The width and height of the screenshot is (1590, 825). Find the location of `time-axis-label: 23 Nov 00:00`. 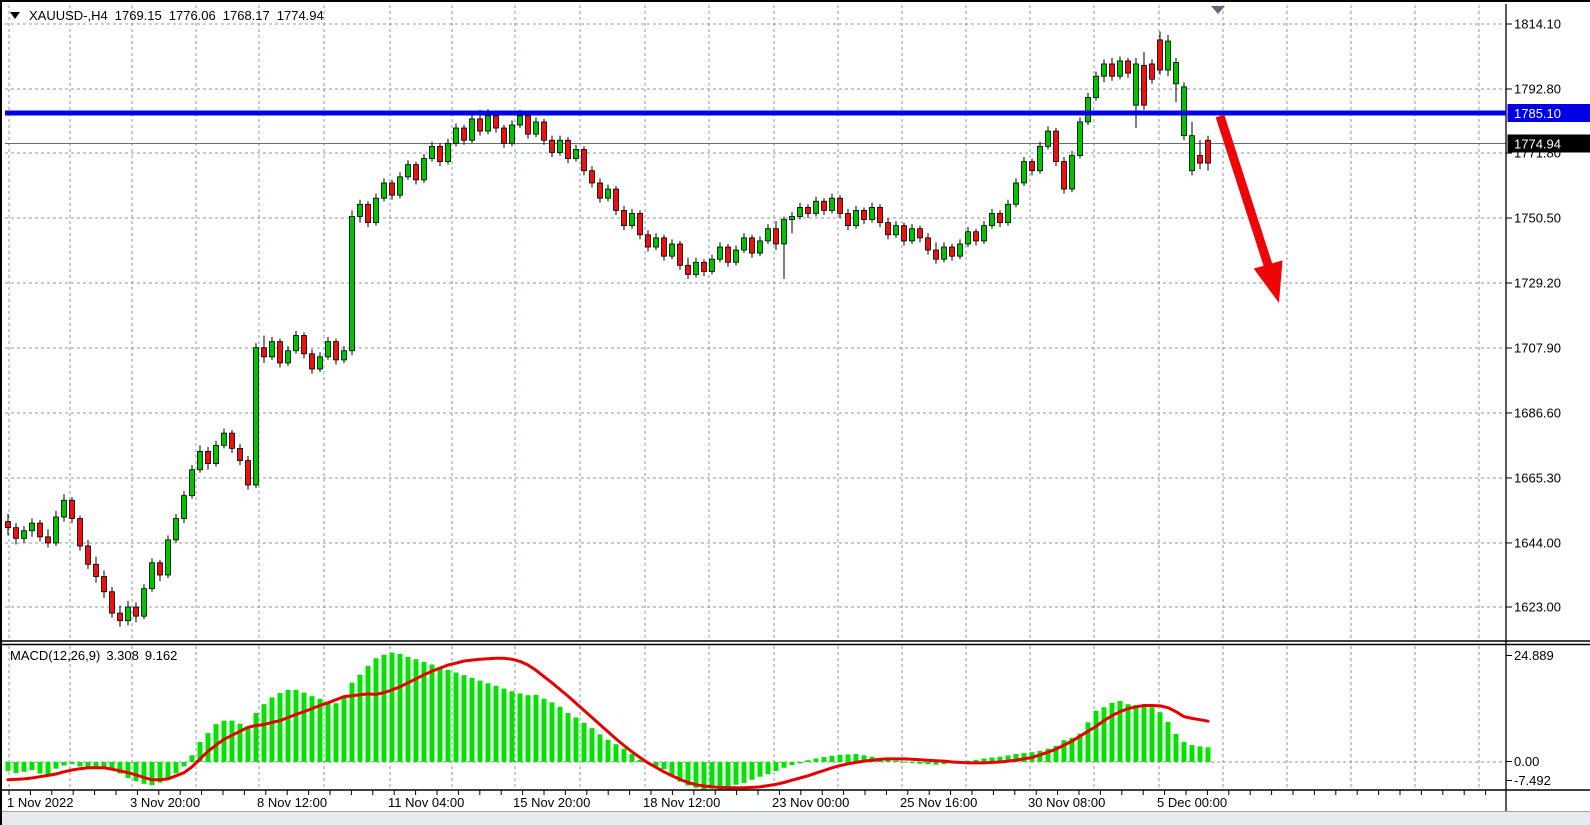

time-axis-label: 23 Nov 00:00 is located at coordinates (810, 802).